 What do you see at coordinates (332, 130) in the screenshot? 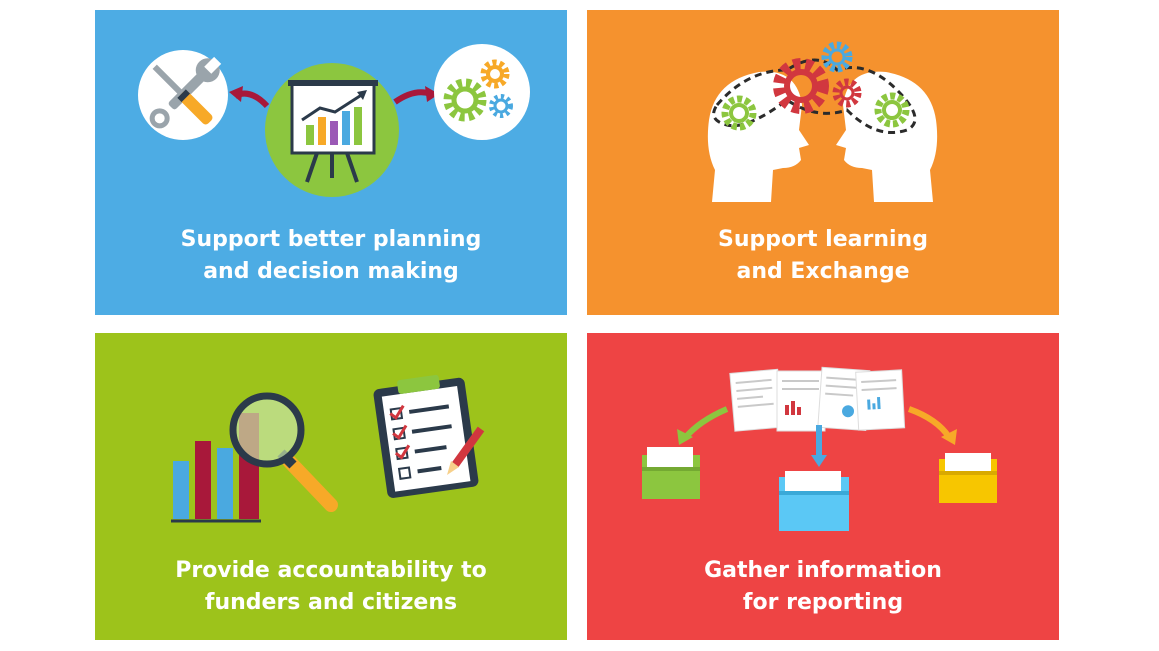
I see `presentation-chart-icon` at bounding box center [332, 130].